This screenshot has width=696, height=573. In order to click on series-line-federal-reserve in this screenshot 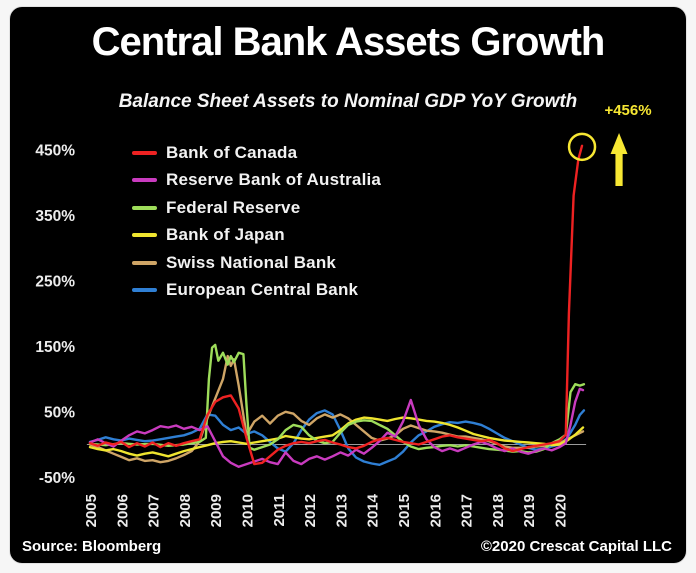, I will do `click(337, 398)`.